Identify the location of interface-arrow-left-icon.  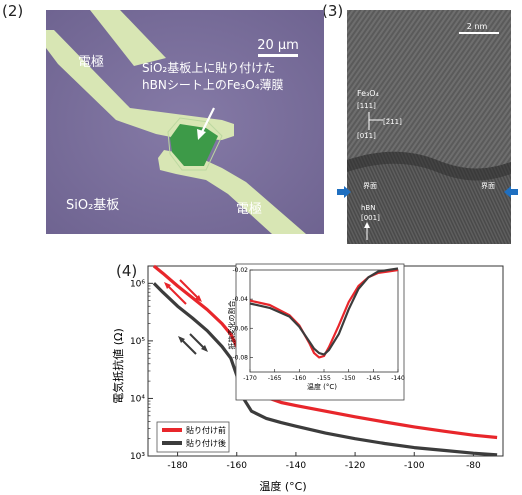
(344, 192).